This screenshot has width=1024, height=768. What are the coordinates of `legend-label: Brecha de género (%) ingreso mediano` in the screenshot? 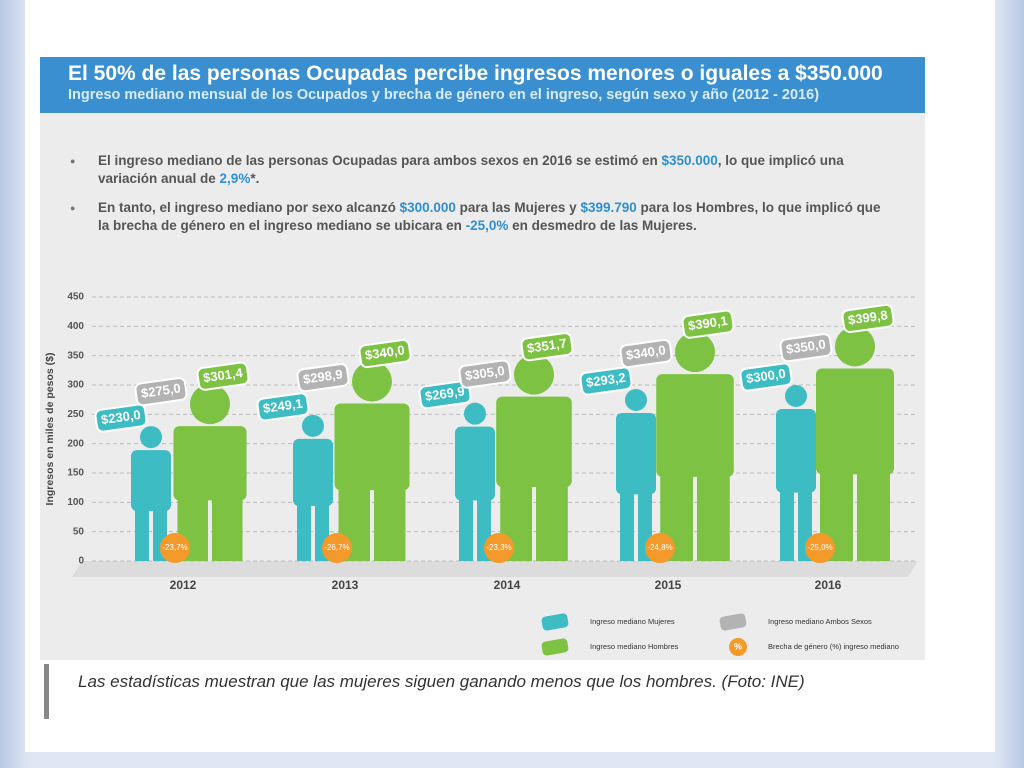 It's located at (833, 646).